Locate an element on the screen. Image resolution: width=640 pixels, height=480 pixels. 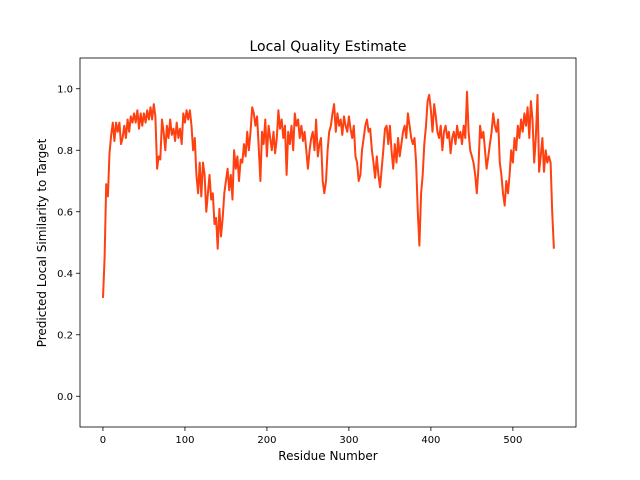
y-tick-label: 0.0 is located at coordinates (65, 397).